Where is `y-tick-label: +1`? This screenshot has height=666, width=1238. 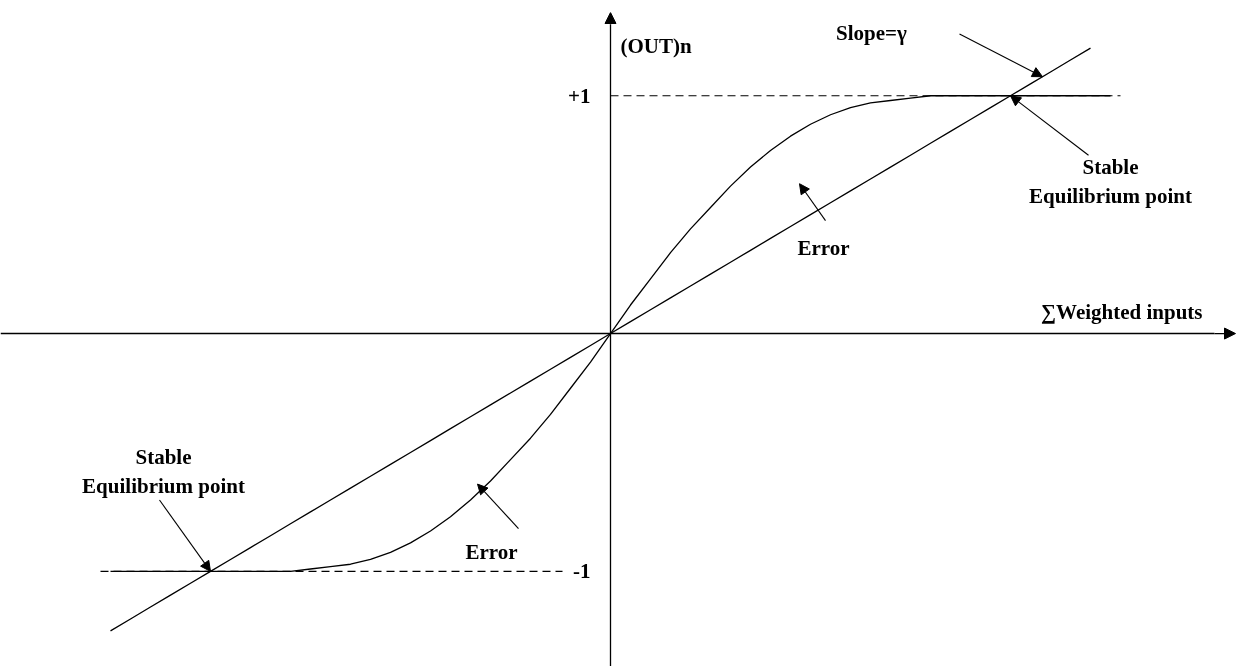 y-tick-label: +1 is located at coordinates (579, 95).